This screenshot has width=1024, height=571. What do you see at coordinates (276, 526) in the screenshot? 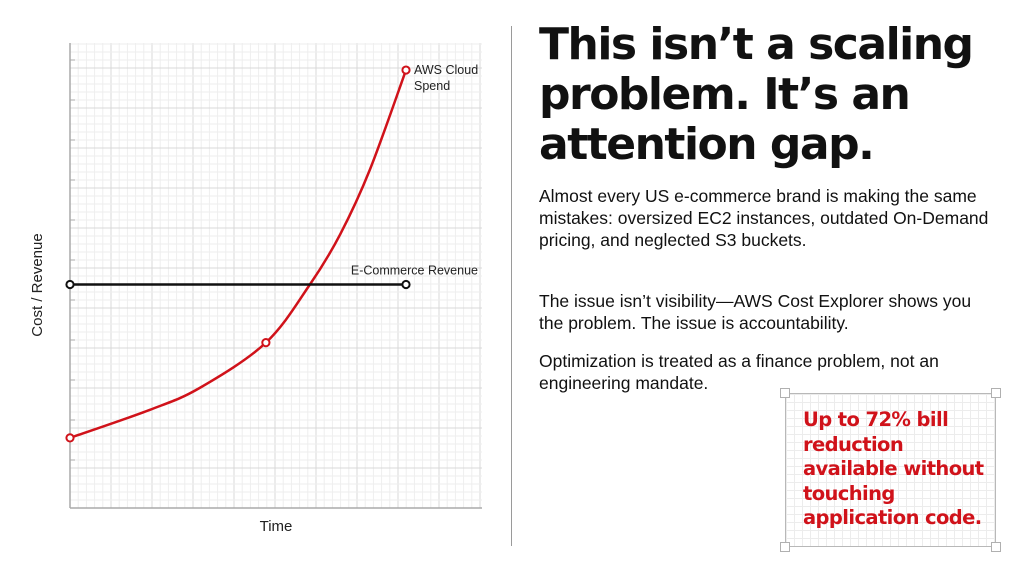
I see `x-axis-label: Time` at bounding box center [276, 526].